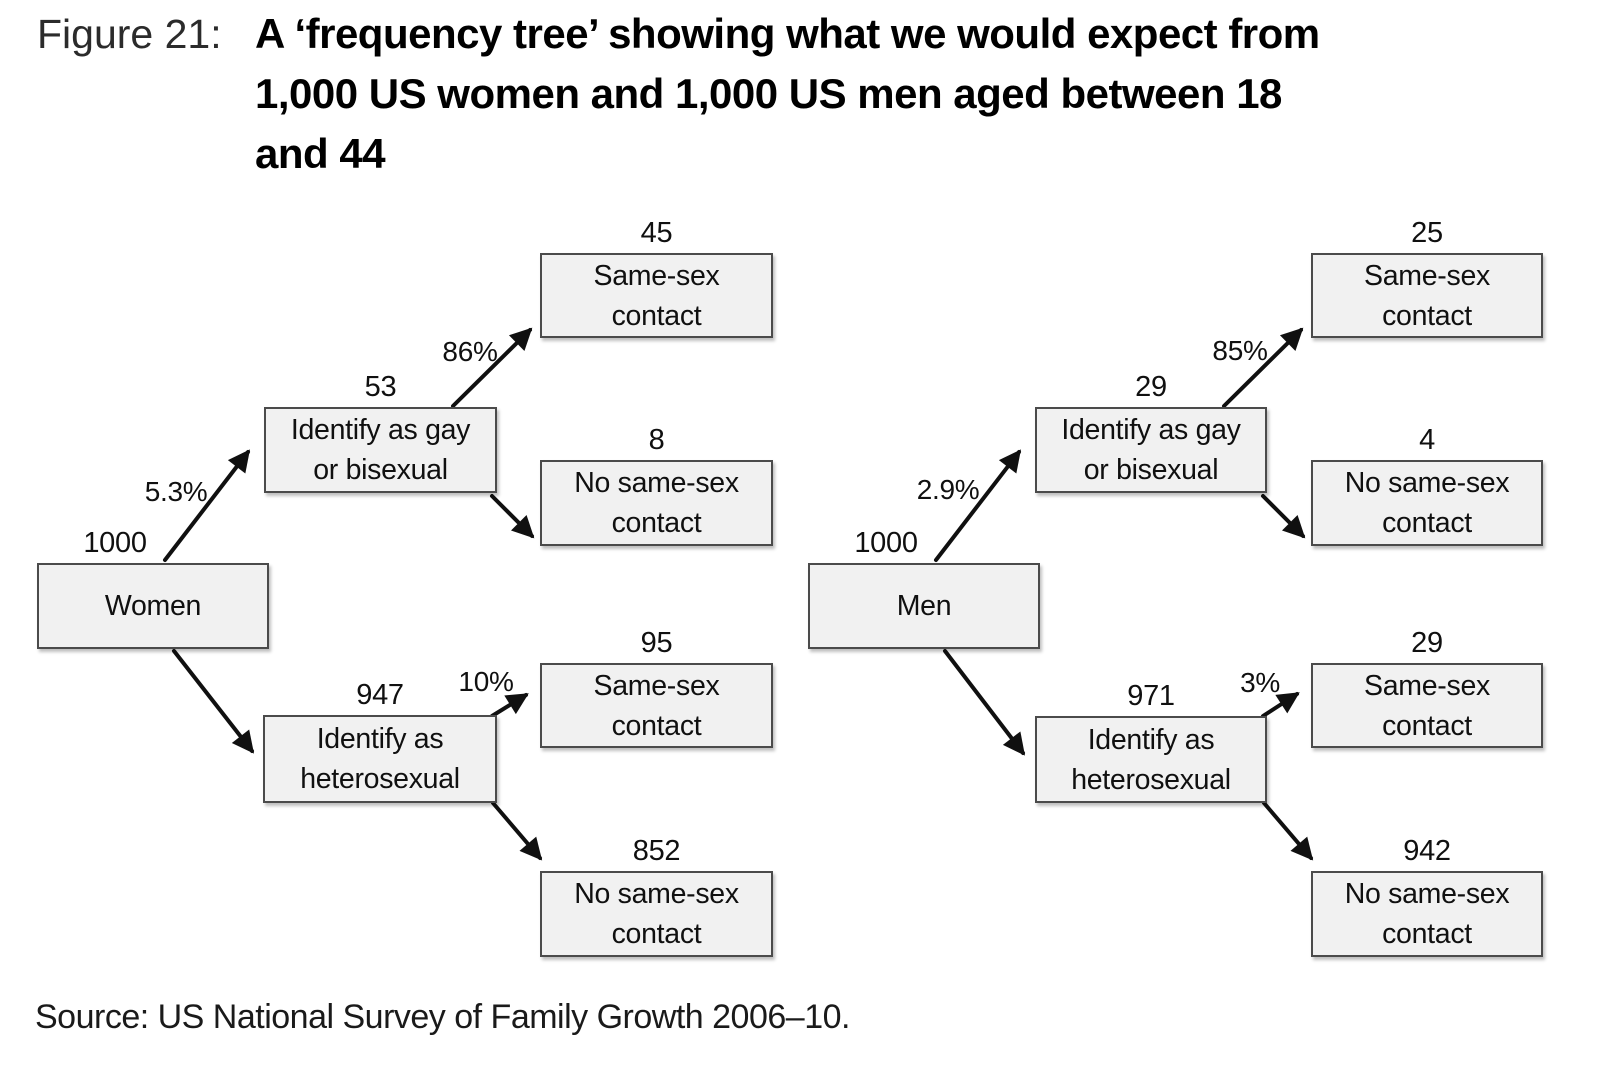  Describe the element at coordinates (129, 34) in the screenshot. I see `figure-number-label: Figure 21:` at that location.